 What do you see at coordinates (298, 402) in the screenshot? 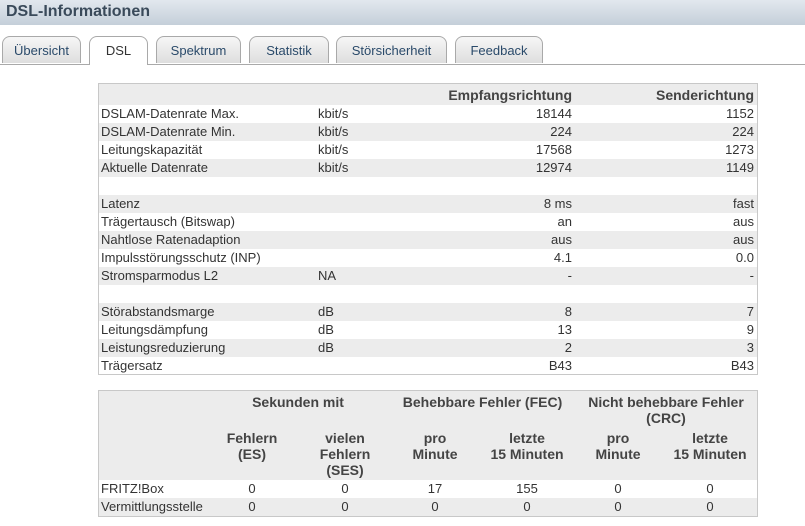
I see `group-header: Sekunden mit` at bounding box center [298, 402].